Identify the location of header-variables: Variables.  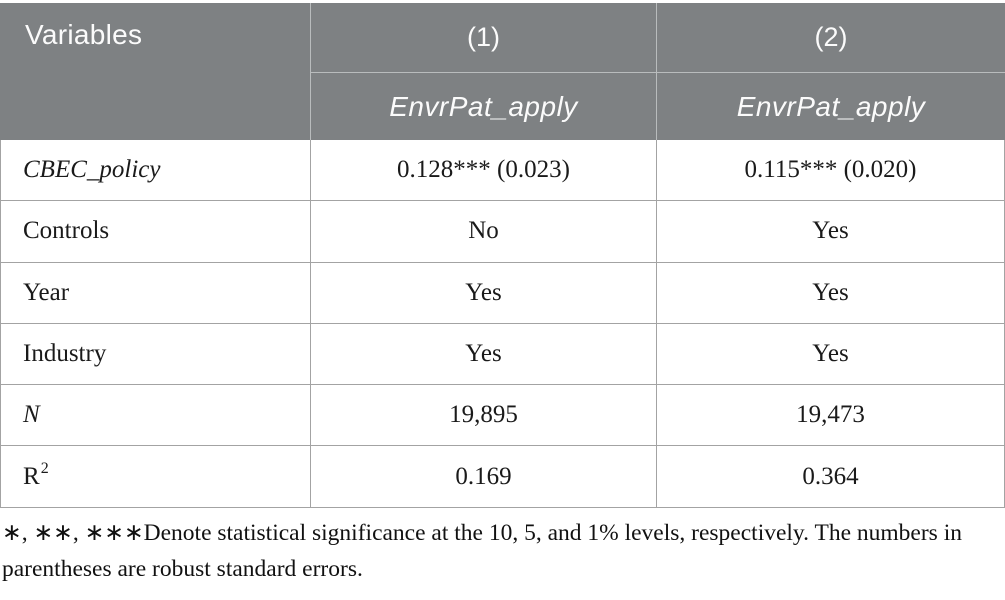
(84, 34).